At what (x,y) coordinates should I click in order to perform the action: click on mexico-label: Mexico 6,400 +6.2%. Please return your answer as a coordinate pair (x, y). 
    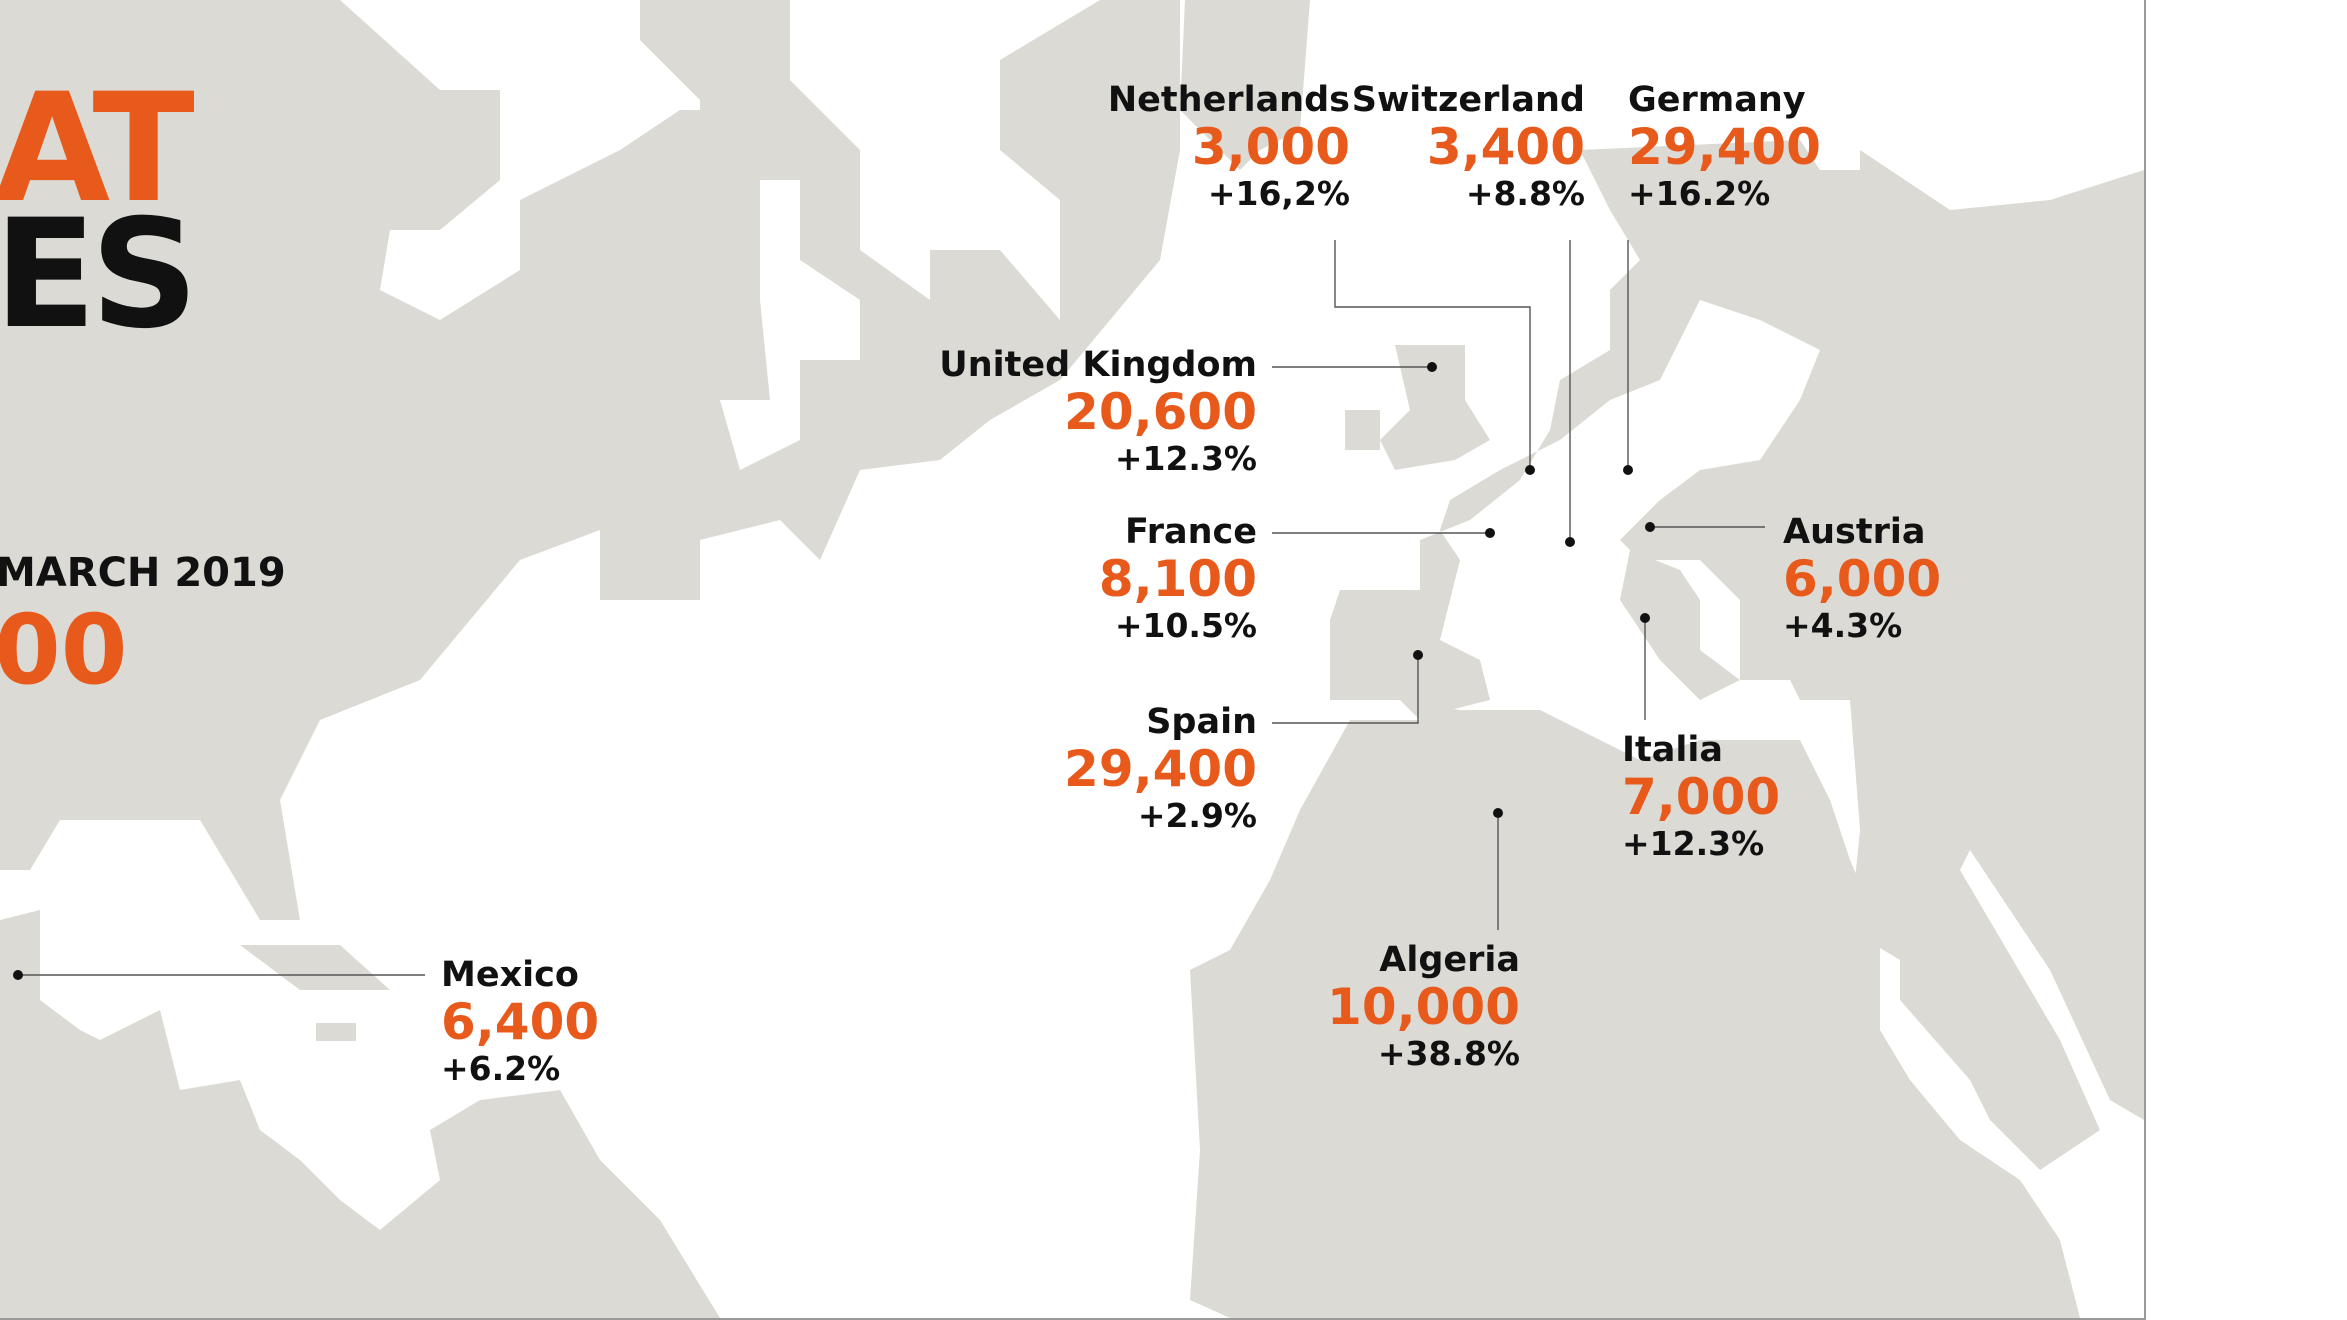
    Looking at the image, I should click on (520, 1021).